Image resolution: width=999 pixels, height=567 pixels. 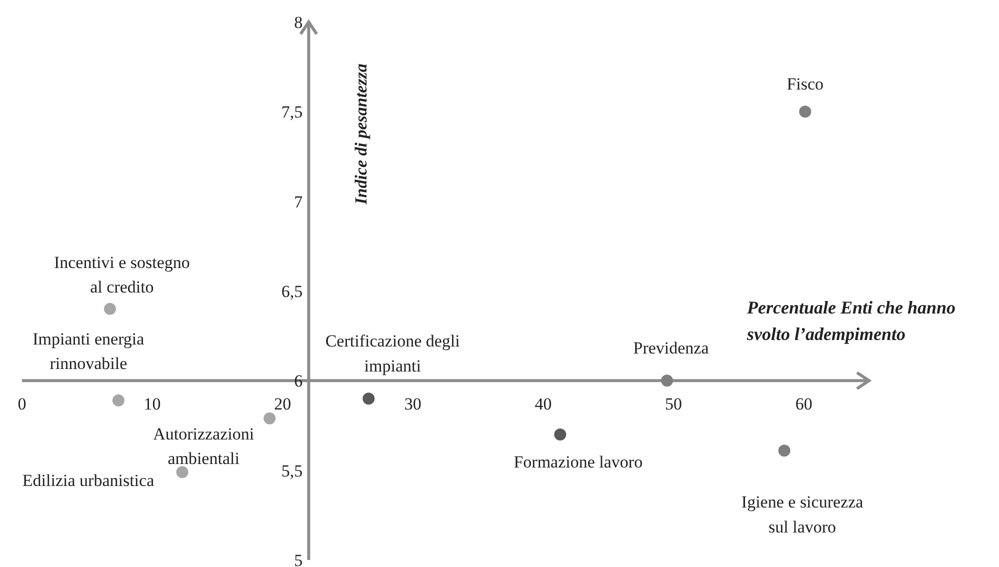 What do you see at coordinates (203, 446) in the screenshot?
I see `annotation: Autorizzazioni ambientali` at bounding box center [203, 446].